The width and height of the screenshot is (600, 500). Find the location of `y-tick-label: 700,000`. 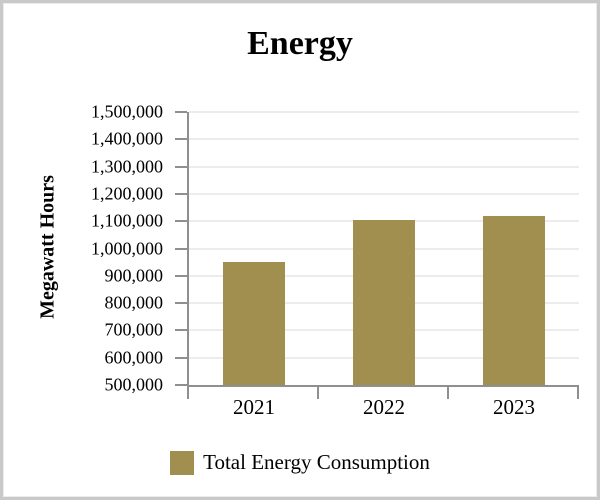

y-tick-label: 700,000 is located at coordinates (134, 329).